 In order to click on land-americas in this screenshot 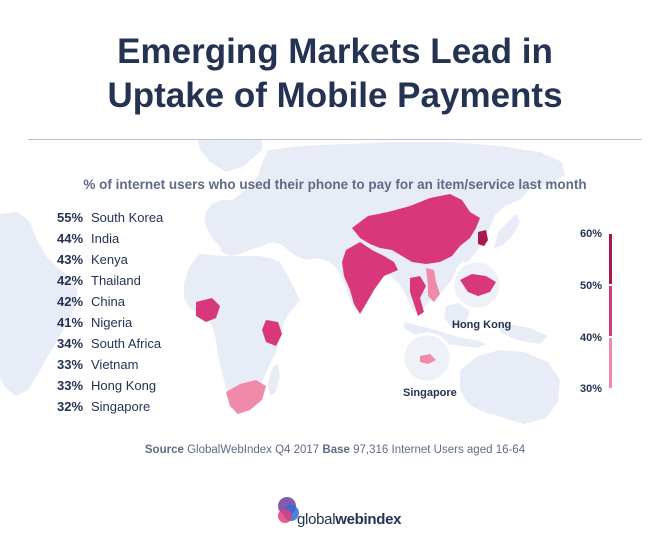, I will do `click(39, 304)`.